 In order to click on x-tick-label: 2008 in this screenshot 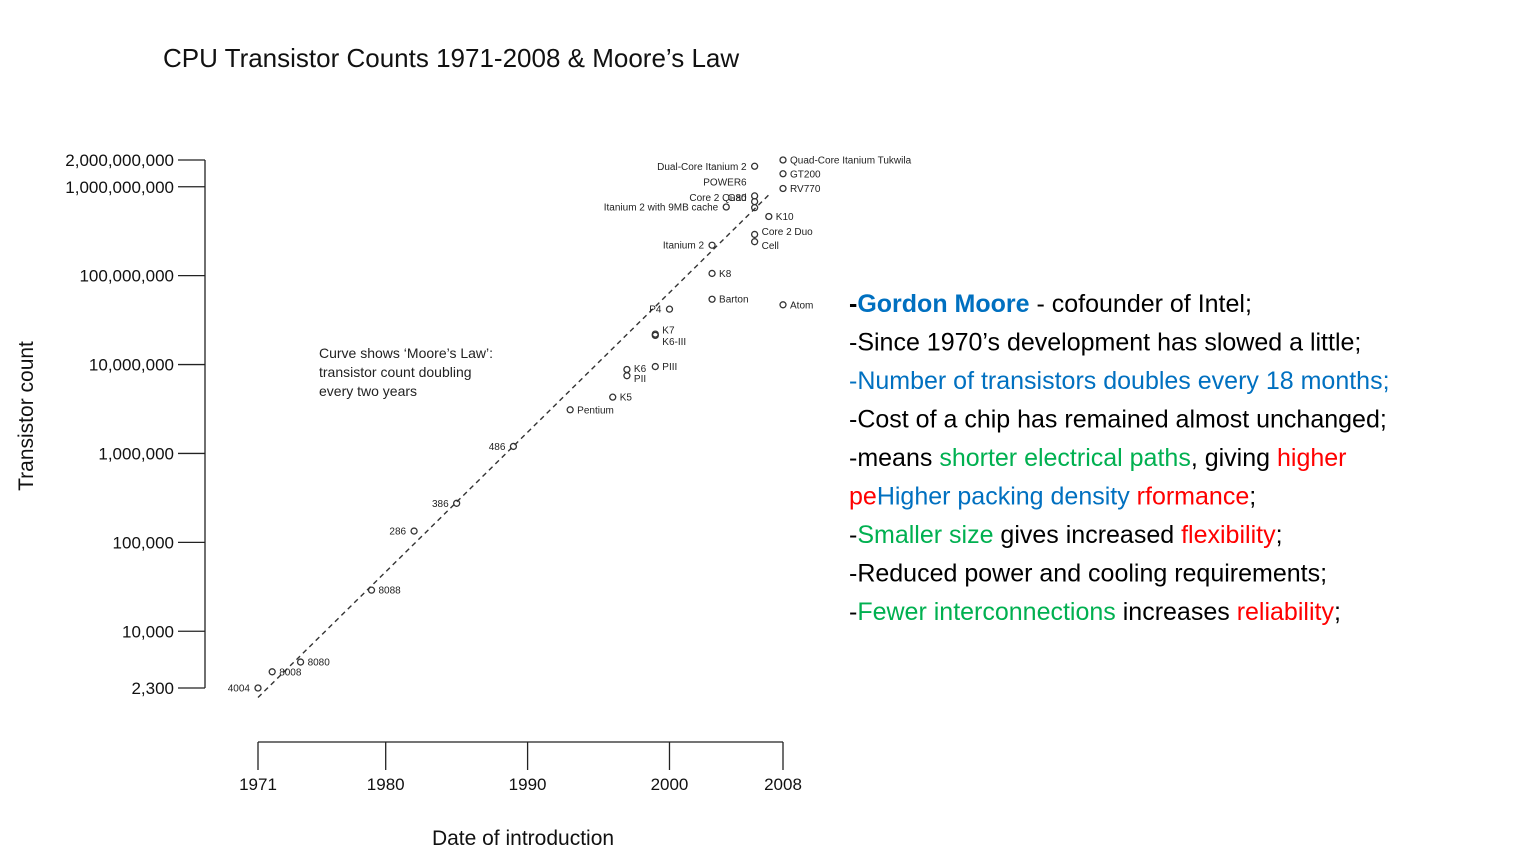, I will do `click(783, 784)`.